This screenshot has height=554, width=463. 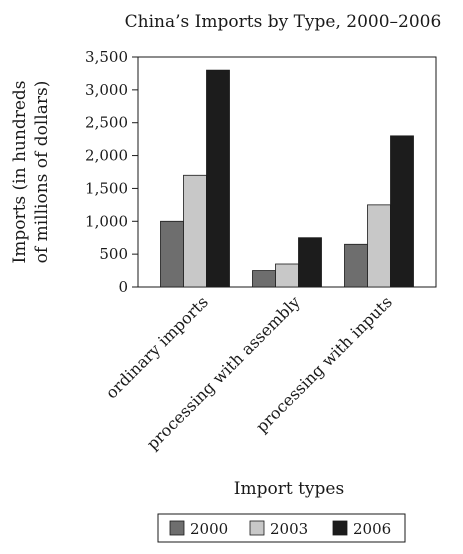 I want to click on y-tick-label: 2,500, so click(x=106, y=123).